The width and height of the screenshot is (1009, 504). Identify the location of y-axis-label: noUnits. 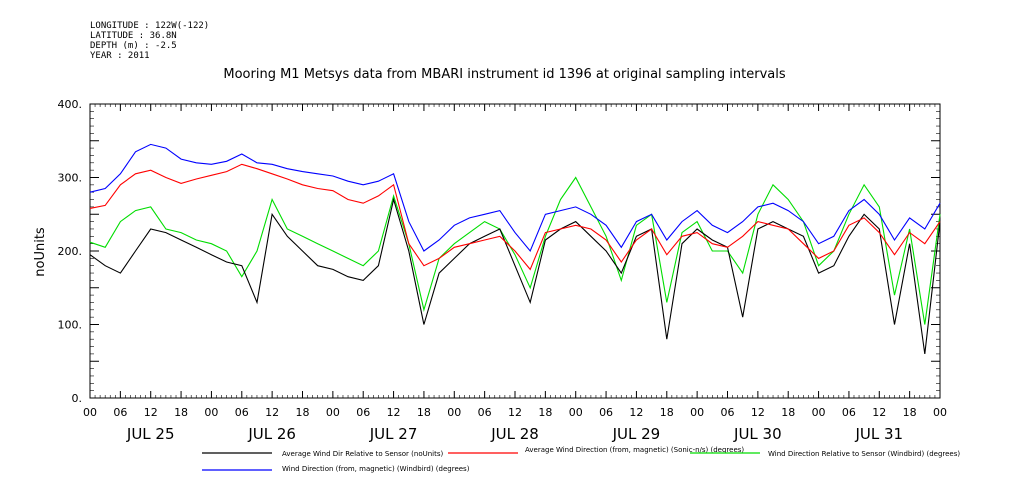
(40, 252).